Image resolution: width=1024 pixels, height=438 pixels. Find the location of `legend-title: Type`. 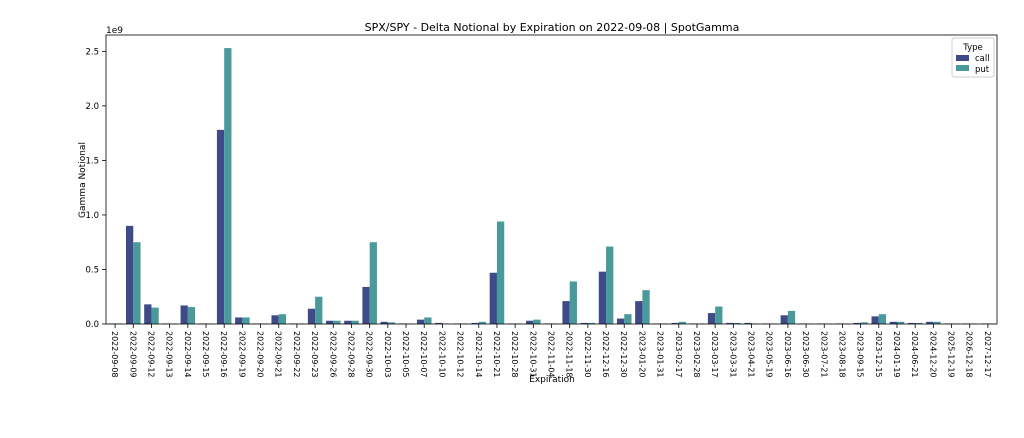

legend-title: Type is located at coordinates (972, 48).